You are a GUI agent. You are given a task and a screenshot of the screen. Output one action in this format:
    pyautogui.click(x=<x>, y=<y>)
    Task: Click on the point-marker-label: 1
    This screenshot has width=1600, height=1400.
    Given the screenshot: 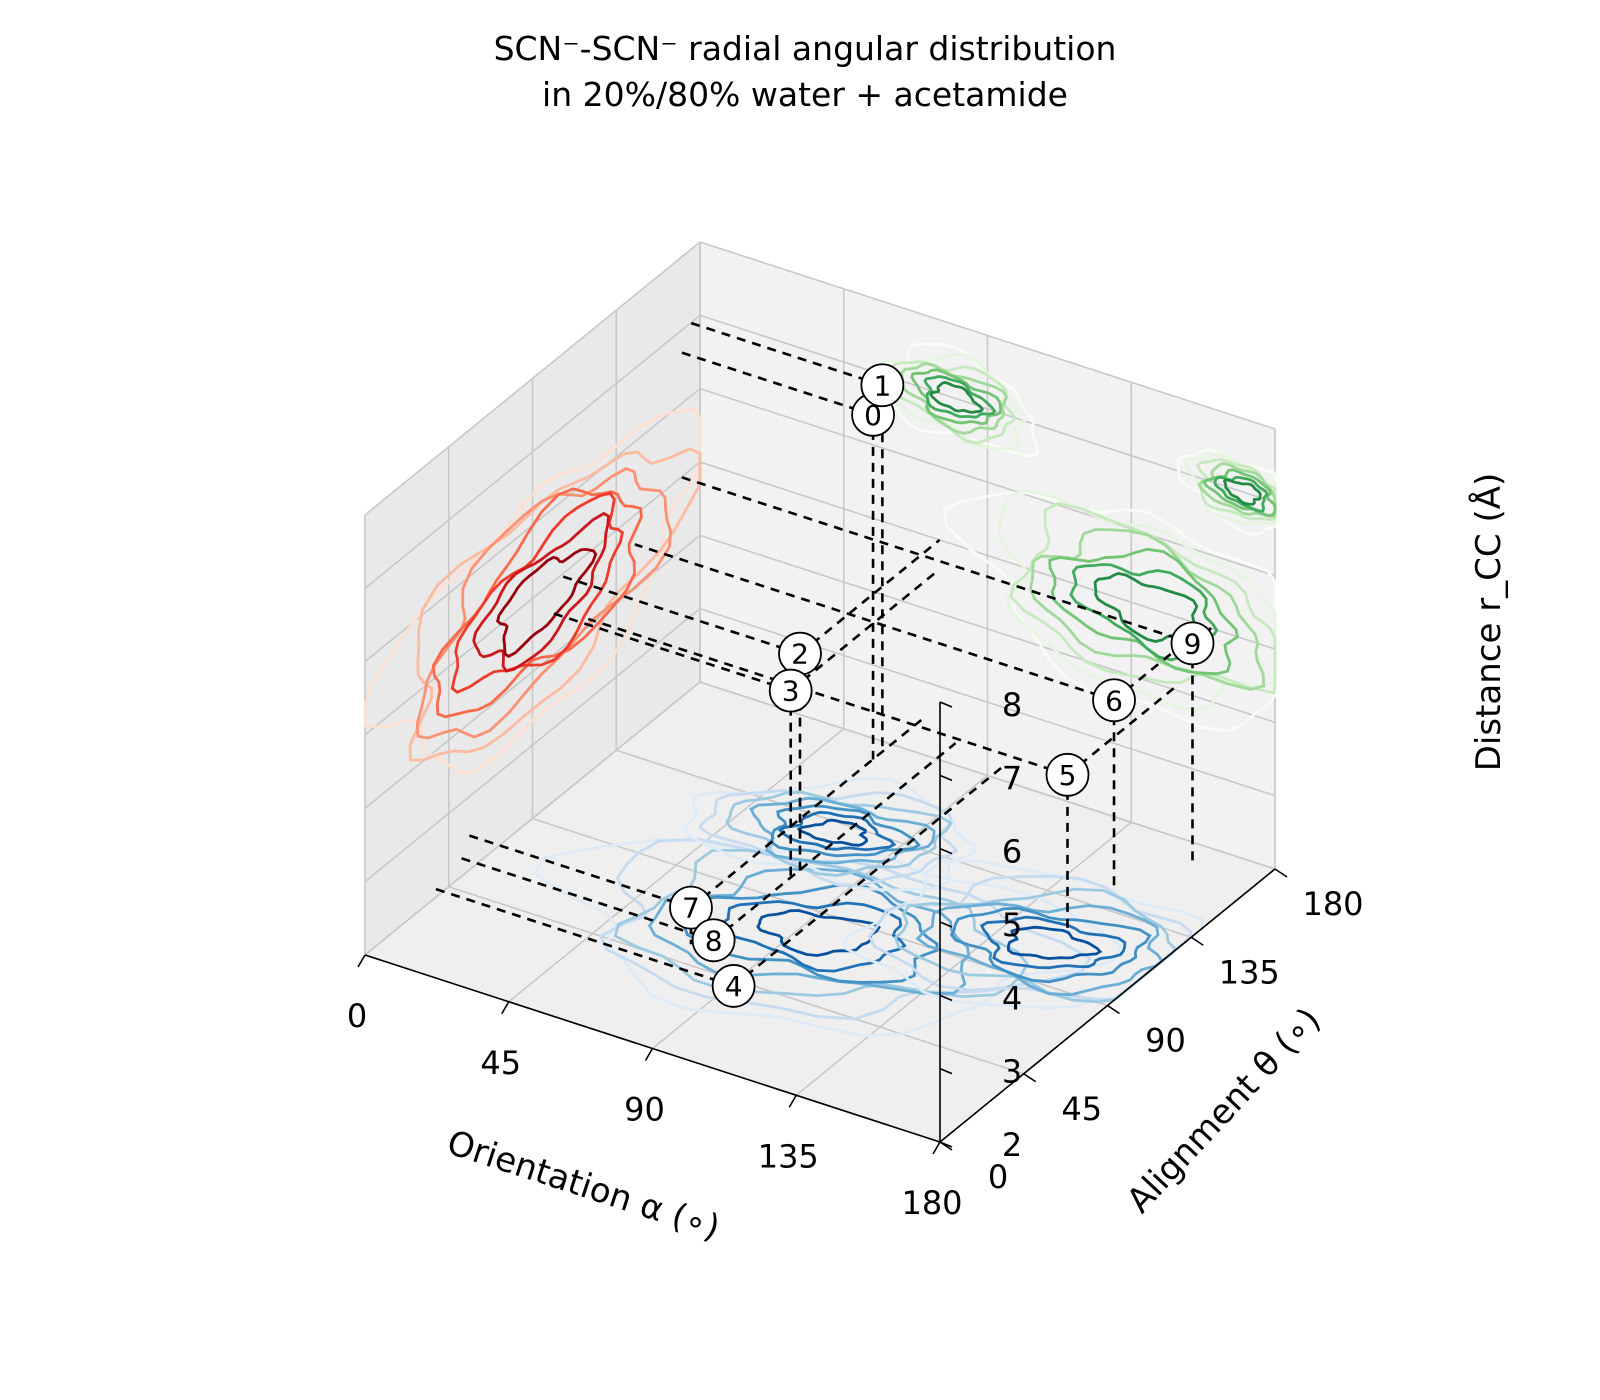 What is the action you would take?
    pyautogui.click(x=882, y=385)
    